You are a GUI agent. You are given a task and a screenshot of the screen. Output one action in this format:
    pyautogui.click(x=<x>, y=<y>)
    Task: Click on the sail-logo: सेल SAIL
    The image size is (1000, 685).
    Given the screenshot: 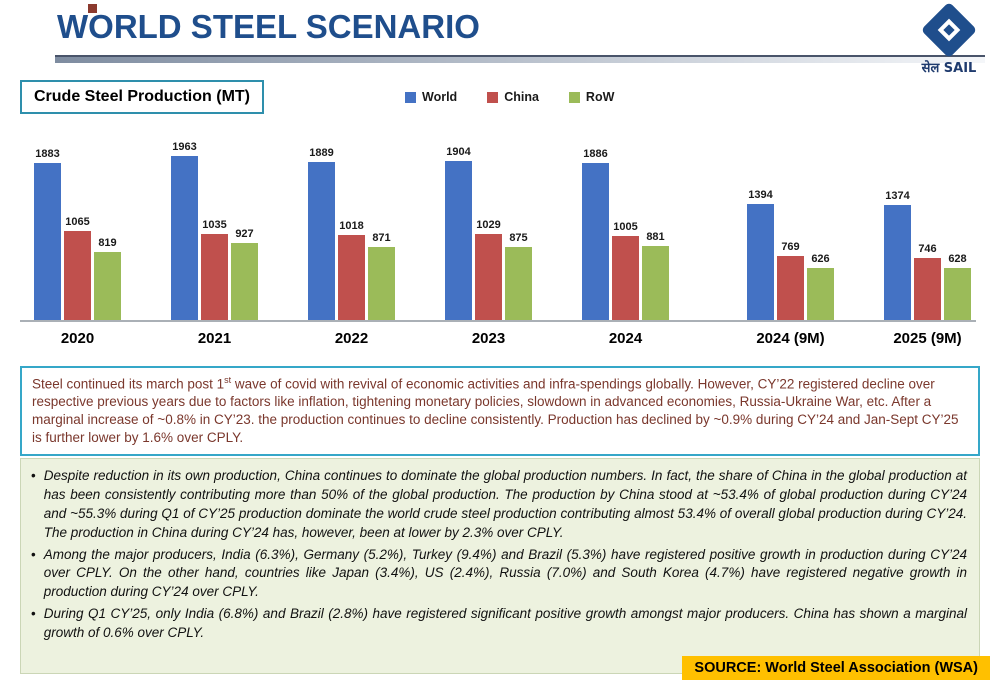 What is the action you would take?
    pyautogui.click(x=949, y=38)
    